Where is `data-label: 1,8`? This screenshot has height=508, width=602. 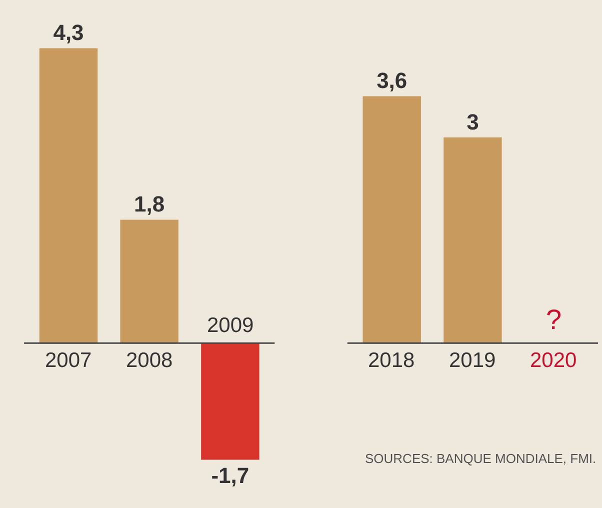 data-label: 1,8 is located at coordinates (149, 204).